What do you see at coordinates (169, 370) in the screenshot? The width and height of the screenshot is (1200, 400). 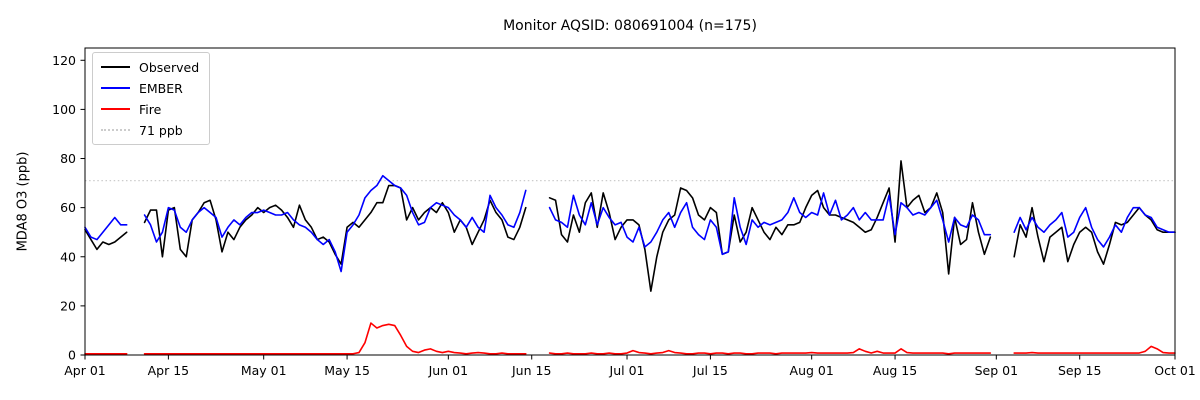 I see `x-tick-label: Apr 15` at bounding box center [169, 370].